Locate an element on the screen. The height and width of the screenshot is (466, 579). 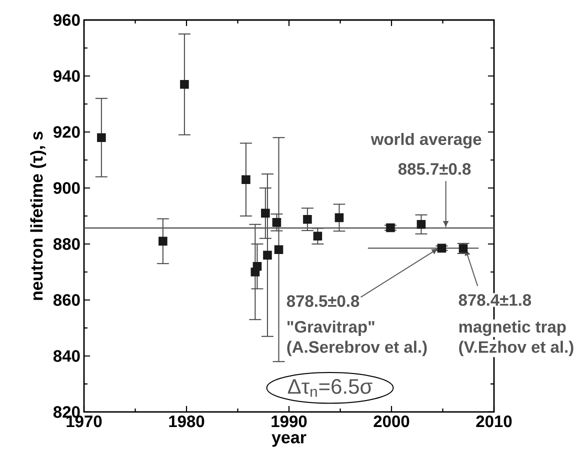
y-tick-label: 920 is located at coordinates (67, 132).